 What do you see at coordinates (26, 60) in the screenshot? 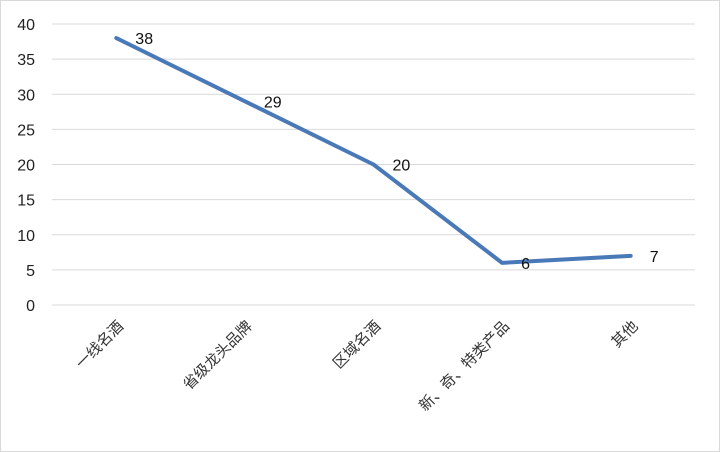
I see `y-tick-label: 35` at bounding box center [26, 60].